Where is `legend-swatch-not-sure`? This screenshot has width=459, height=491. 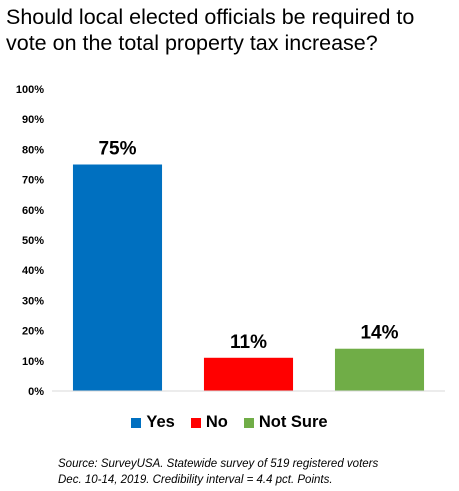
legend-swatch-not-sure is located at coordinates (248, 422).